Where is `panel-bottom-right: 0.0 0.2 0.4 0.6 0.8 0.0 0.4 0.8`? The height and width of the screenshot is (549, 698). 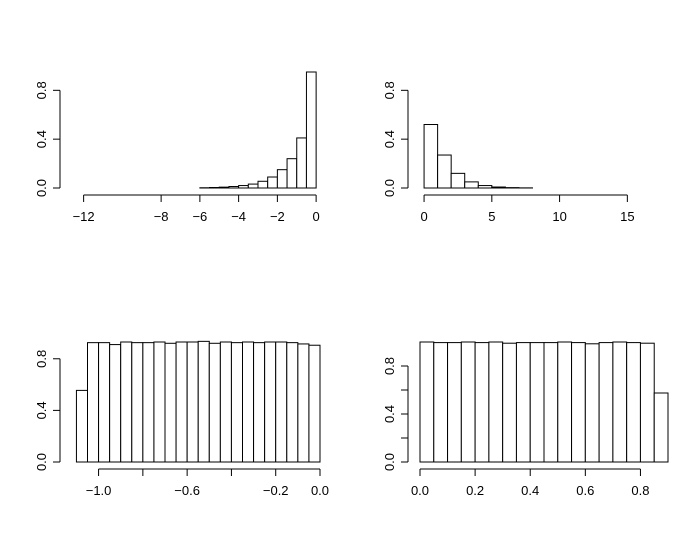 panel-bottom-right: 0.0 0.2 0.4 0.6 0.8 0.0 0.4 0.8 is located at coordinates (525, 419).